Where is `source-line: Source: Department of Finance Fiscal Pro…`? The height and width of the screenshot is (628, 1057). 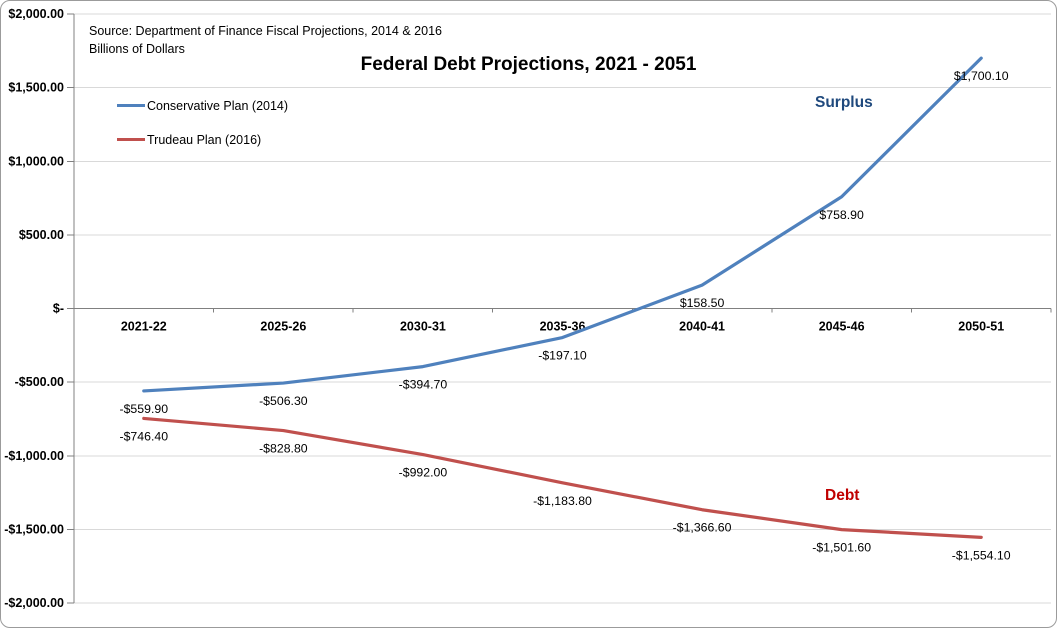 source-line: Source: Department of Finance Fiscal Pro… is located at coordinates (265, 31).